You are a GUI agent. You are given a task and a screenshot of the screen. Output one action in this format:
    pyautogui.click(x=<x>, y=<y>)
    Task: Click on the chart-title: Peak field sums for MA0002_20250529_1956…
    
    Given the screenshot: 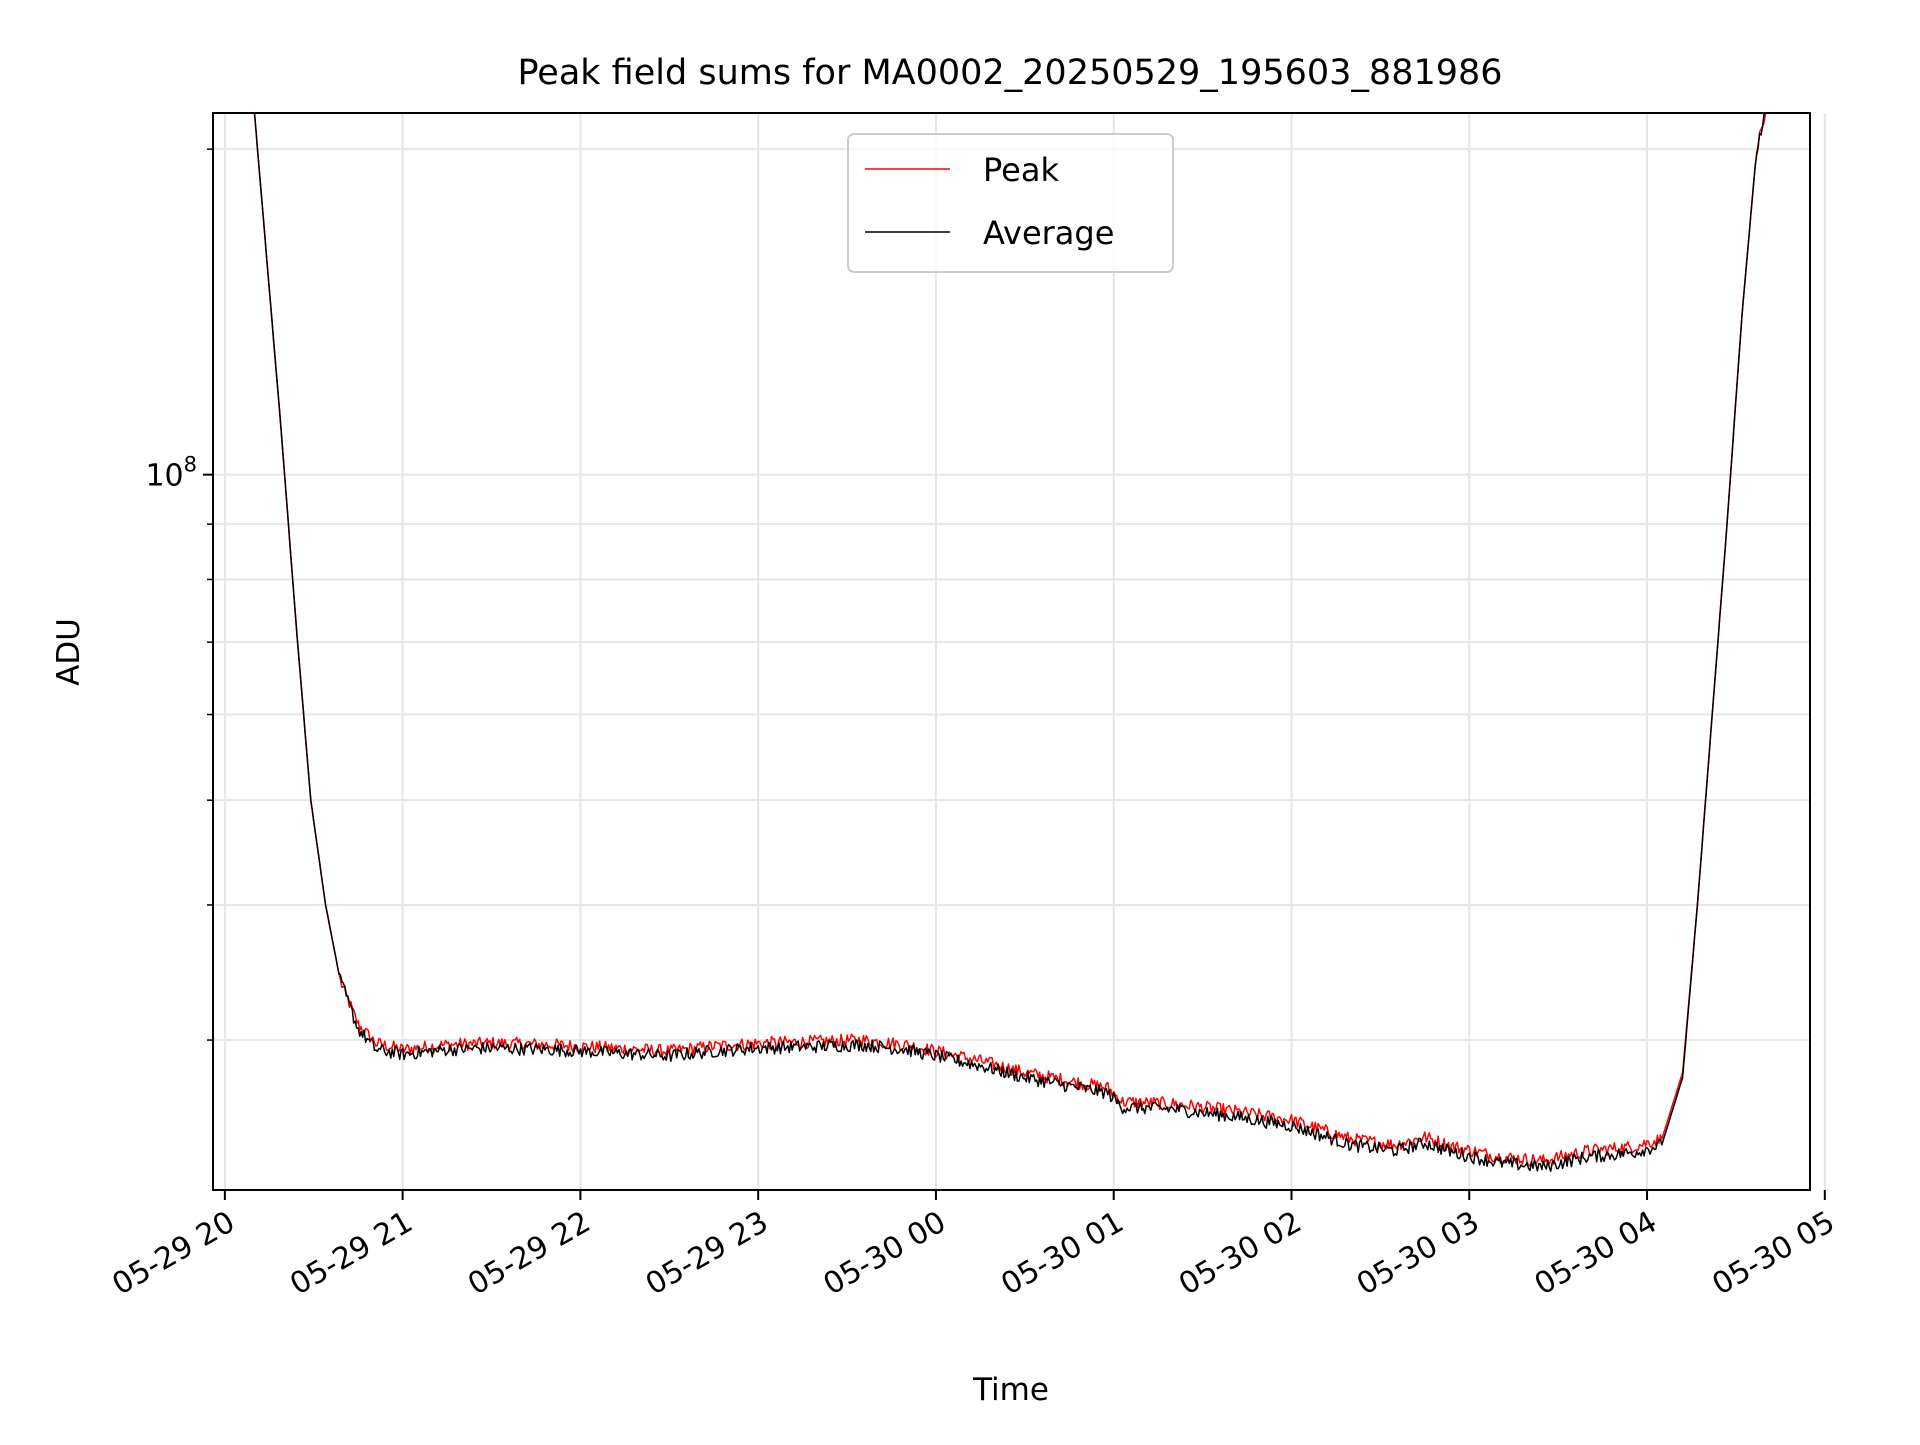 What is the action you would take?
    pyautogui.click(x=1009, y=73)
    